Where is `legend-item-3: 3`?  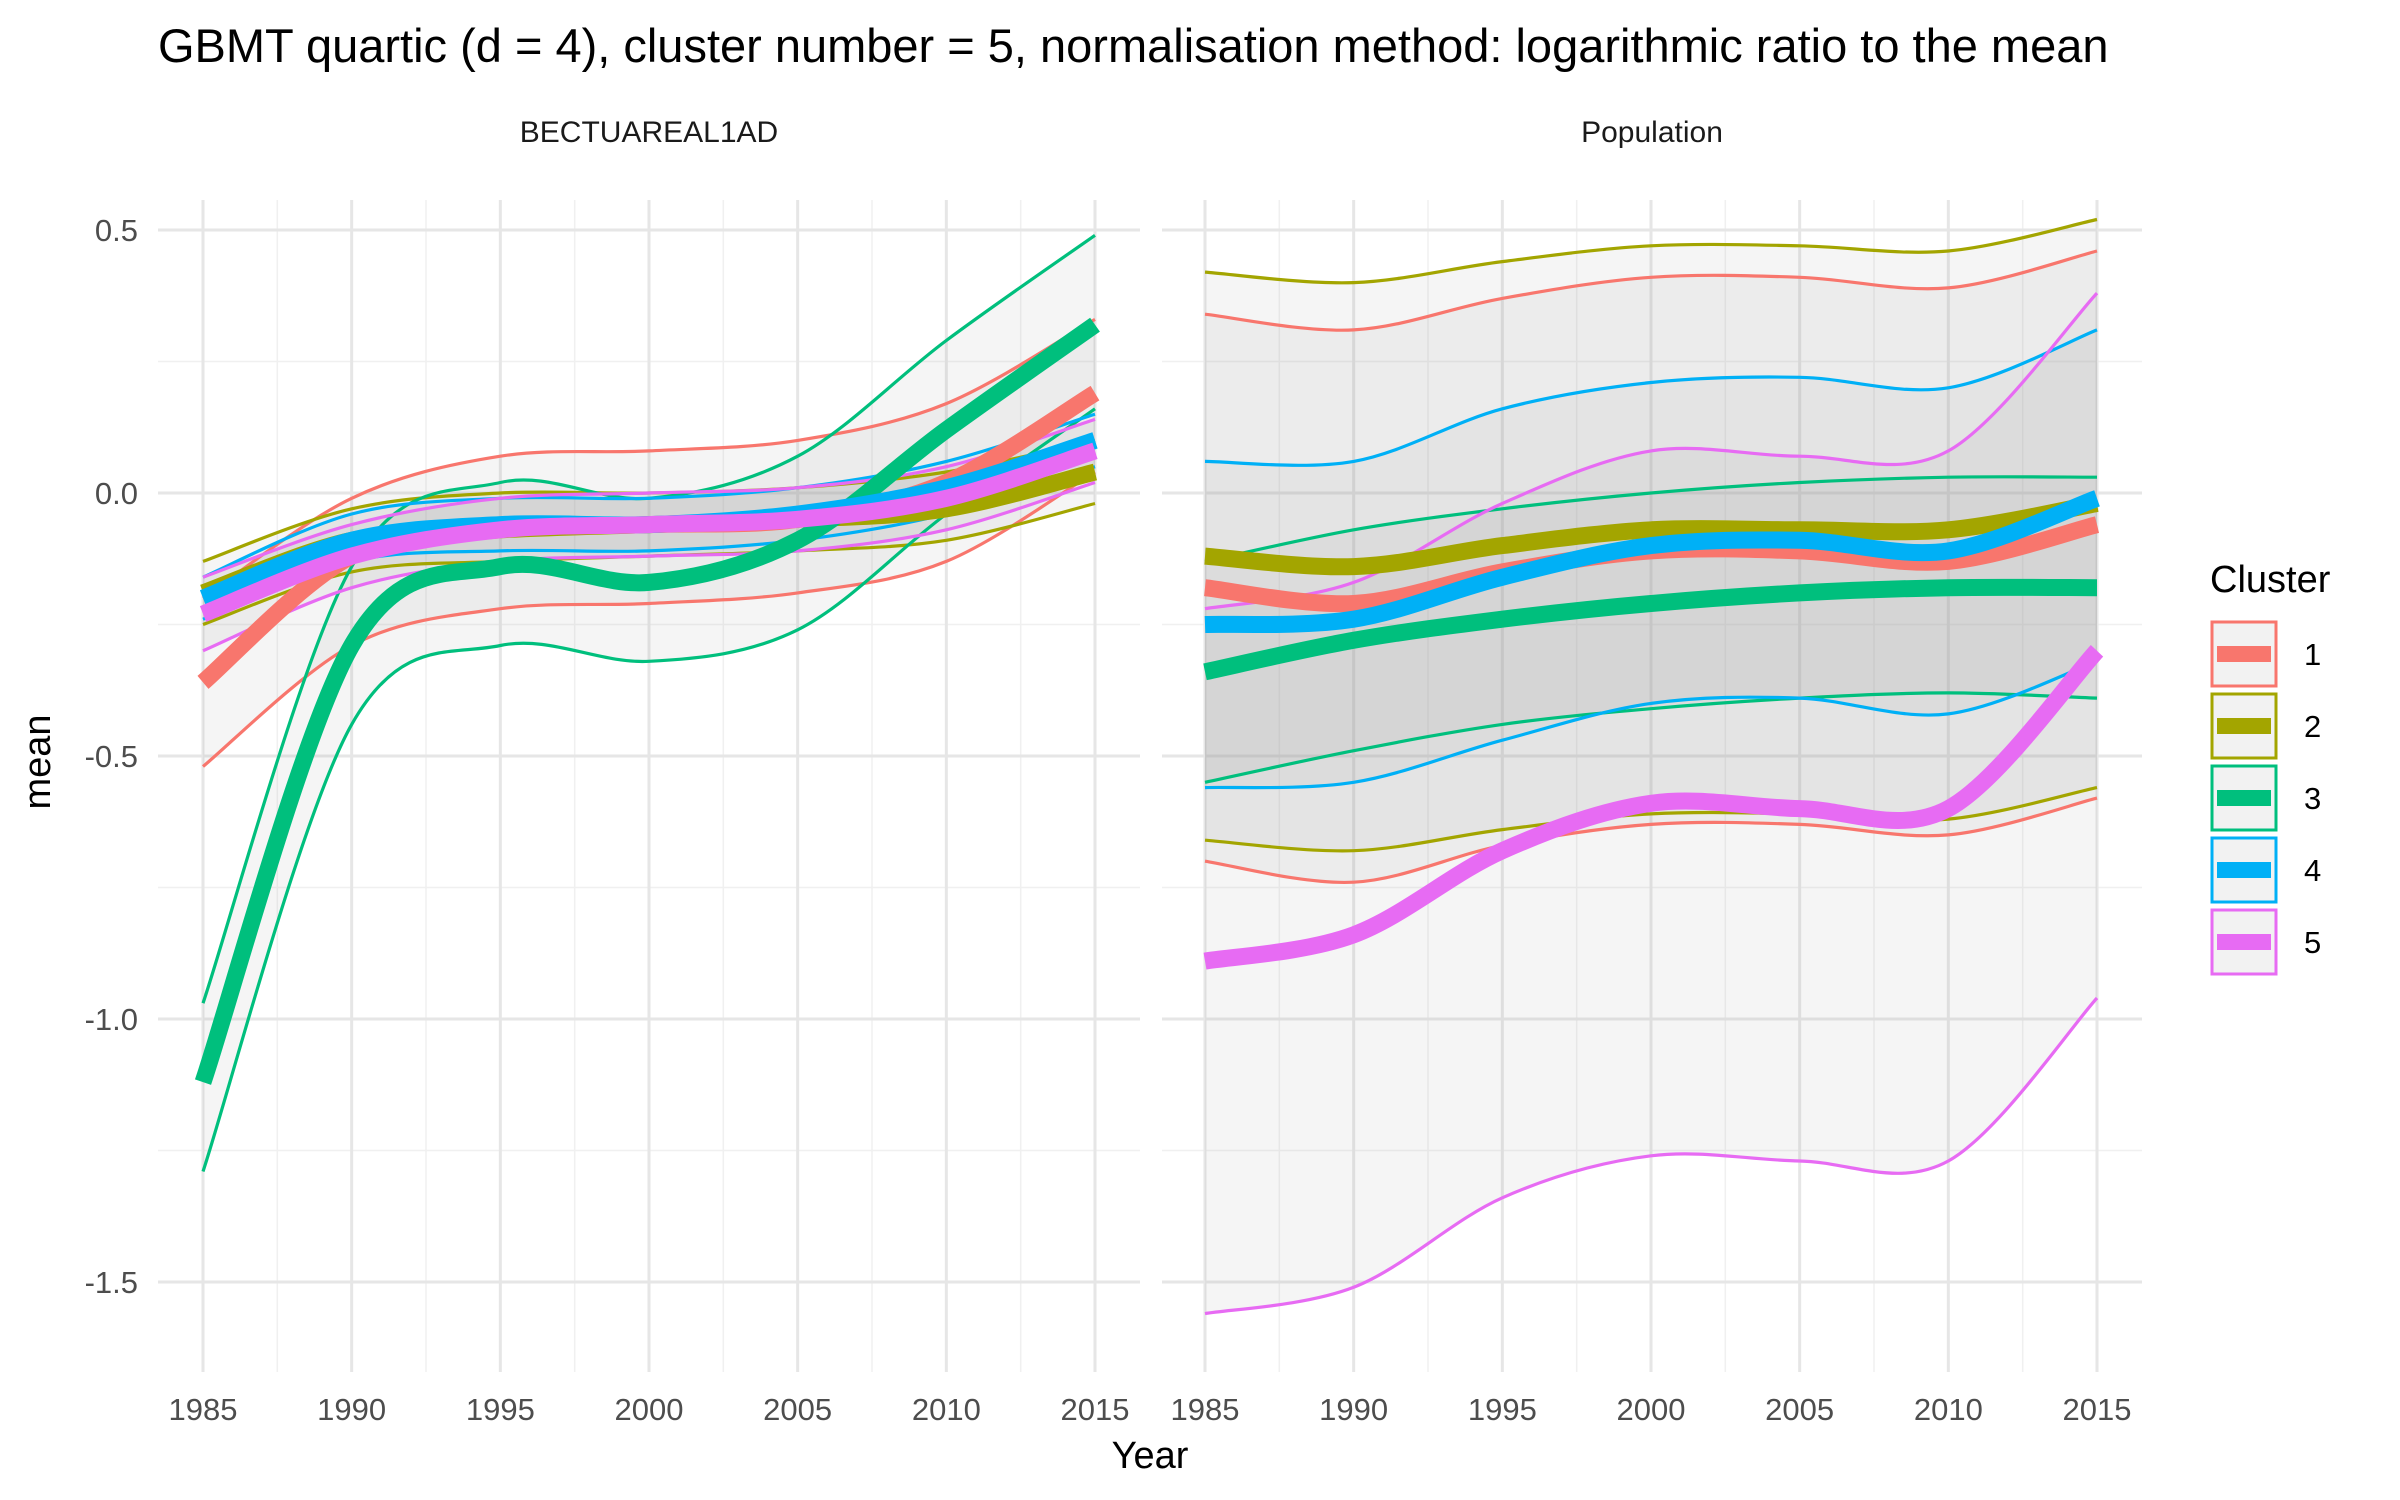 legend-item-3: 3 is located at coordinates (2265, 798).